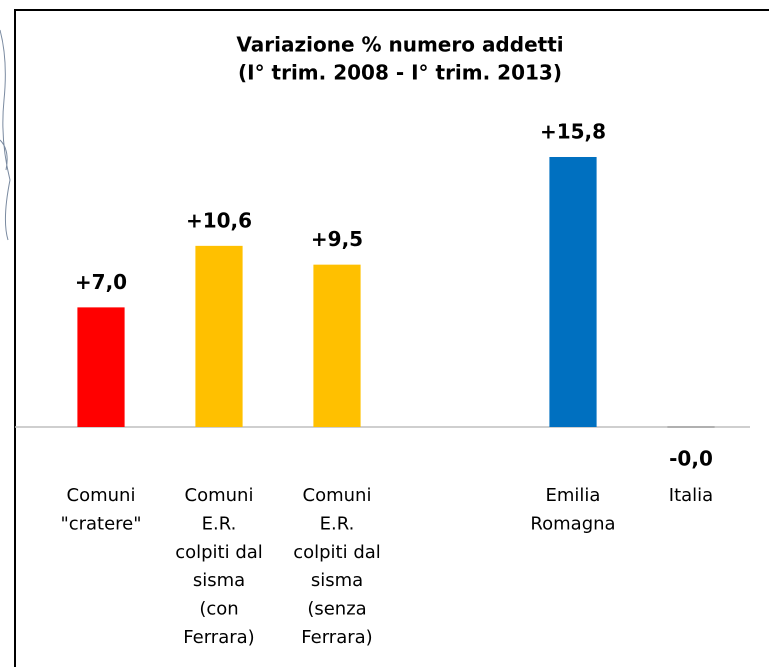  I want to click on x-tick-label: (senza, so click(336, 609).